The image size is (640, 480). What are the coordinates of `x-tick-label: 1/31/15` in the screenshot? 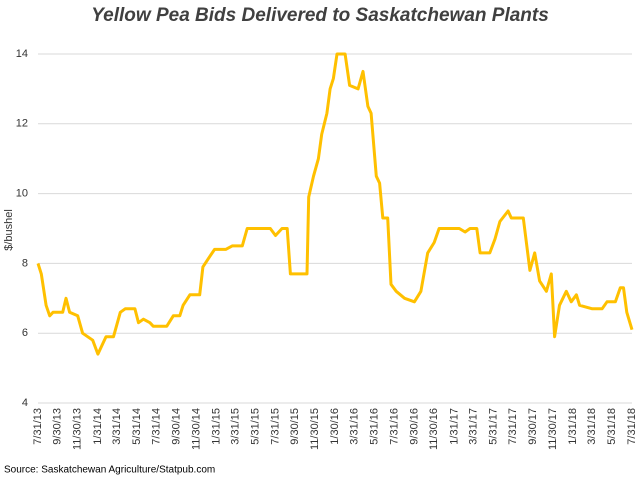 It's located at (216, 426).